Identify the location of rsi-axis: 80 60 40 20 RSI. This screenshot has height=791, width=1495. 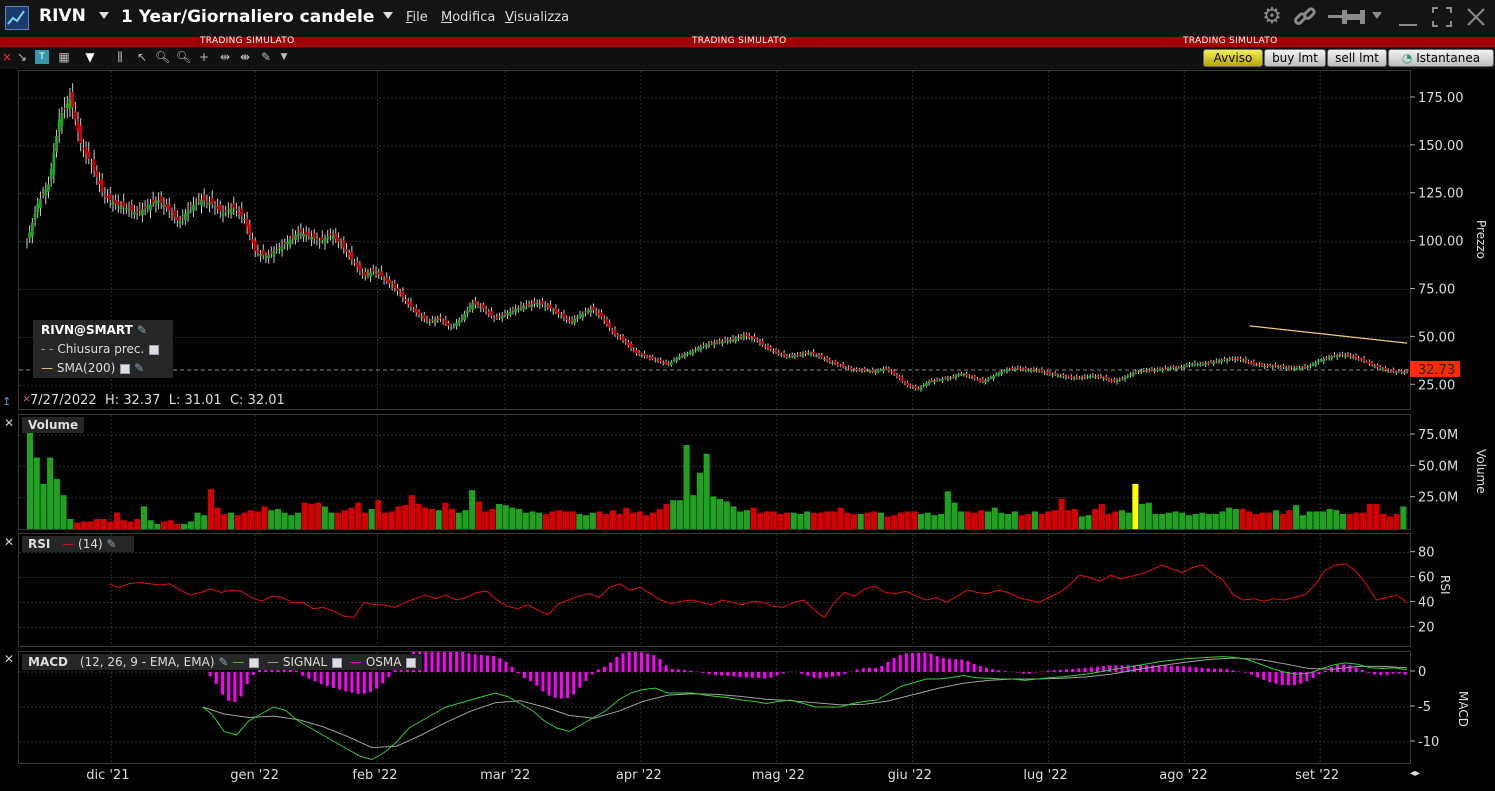
(1452, 589).